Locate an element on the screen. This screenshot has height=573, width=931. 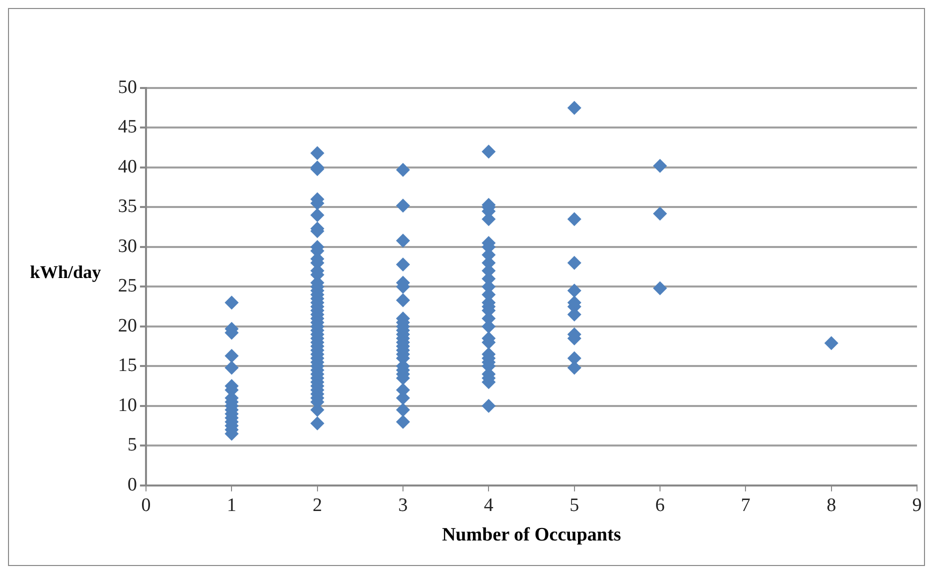
y-tick-label: 45 is located at coordinates (127, 127).